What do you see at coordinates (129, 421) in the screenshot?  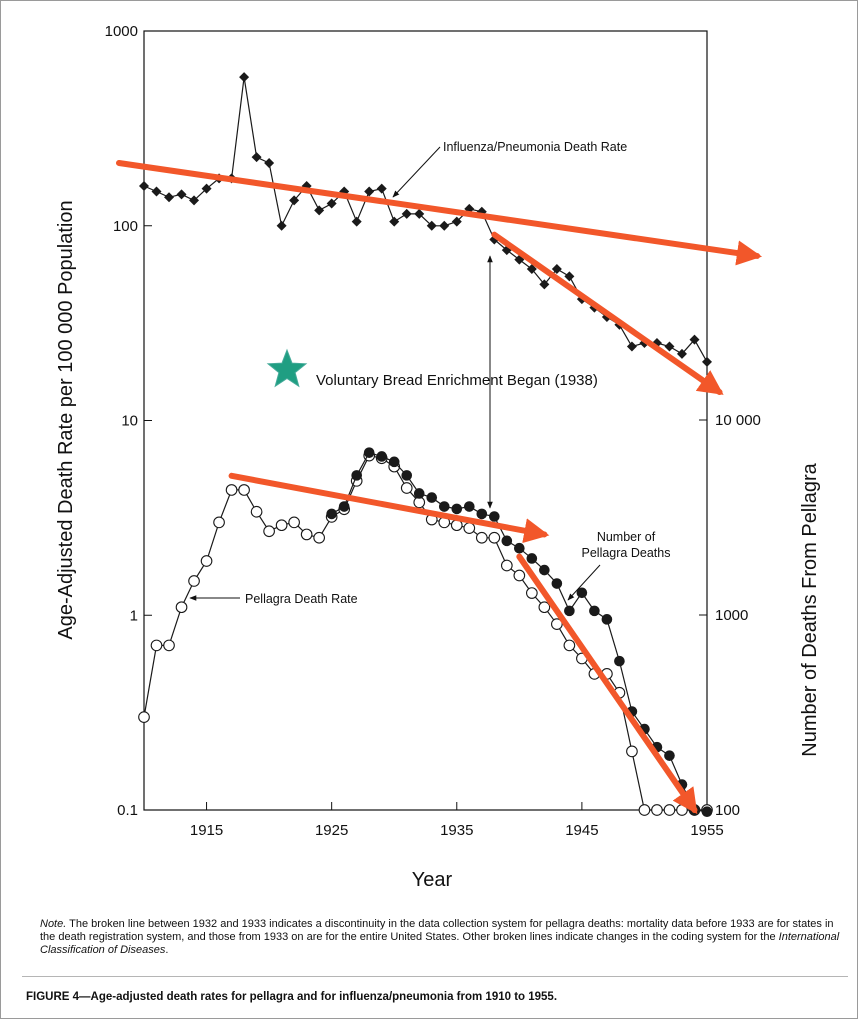 I see `y-left-tick-label: 10` at bounding box center [129, 421].